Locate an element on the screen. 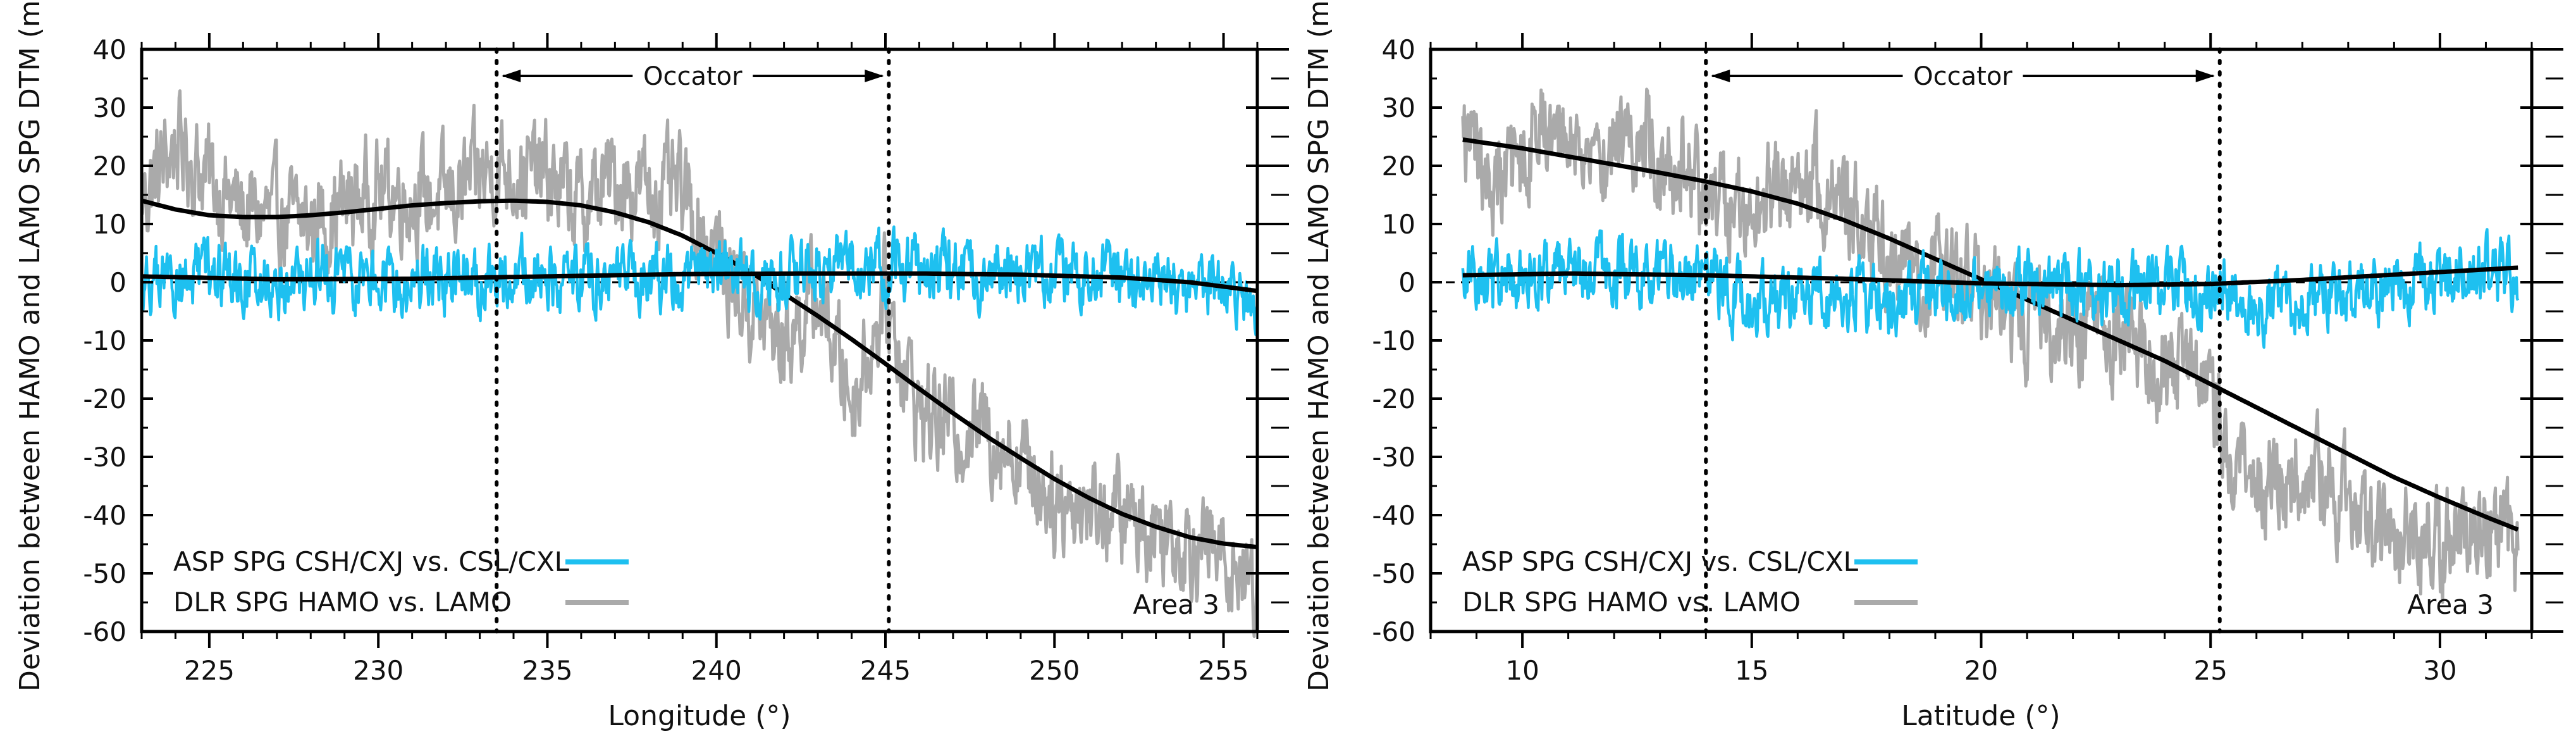 Image resolution: width=2576 pixels, height=741 pixels. x-tick-label: 240 is located at coordinates (716, 670).